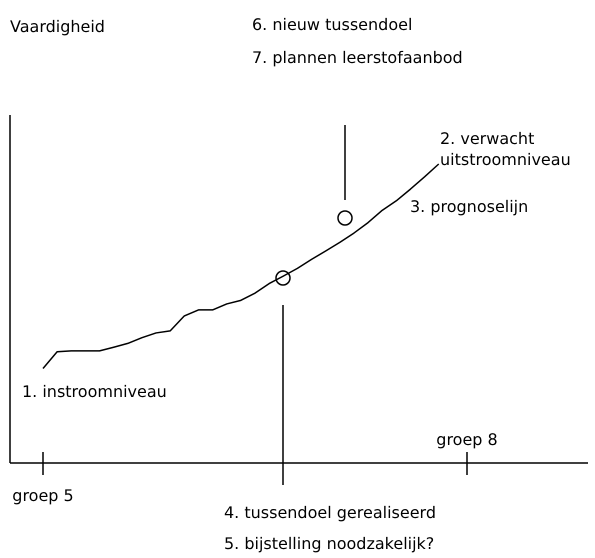  I want to click on x-tick-label: groep 5, so click(43, 495).